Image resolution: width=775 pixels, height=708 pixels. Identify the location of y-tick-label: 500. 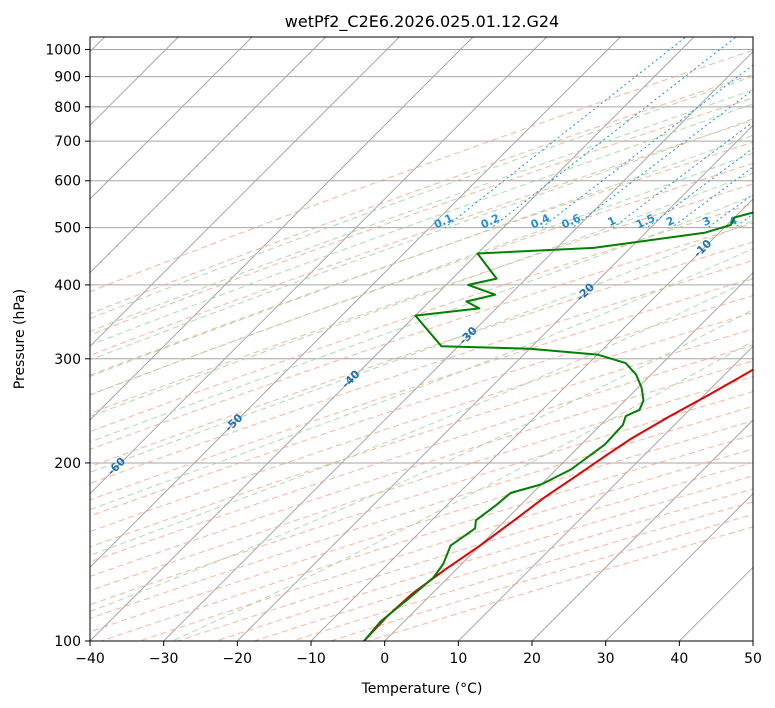
(67, 229).